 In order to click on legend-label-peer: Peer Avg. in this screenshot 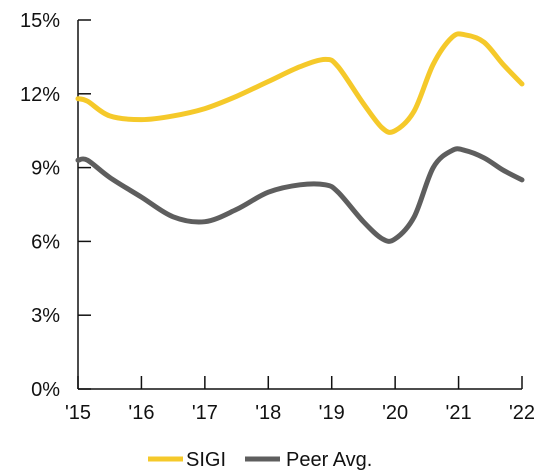, I will do `click(329, 459)`.